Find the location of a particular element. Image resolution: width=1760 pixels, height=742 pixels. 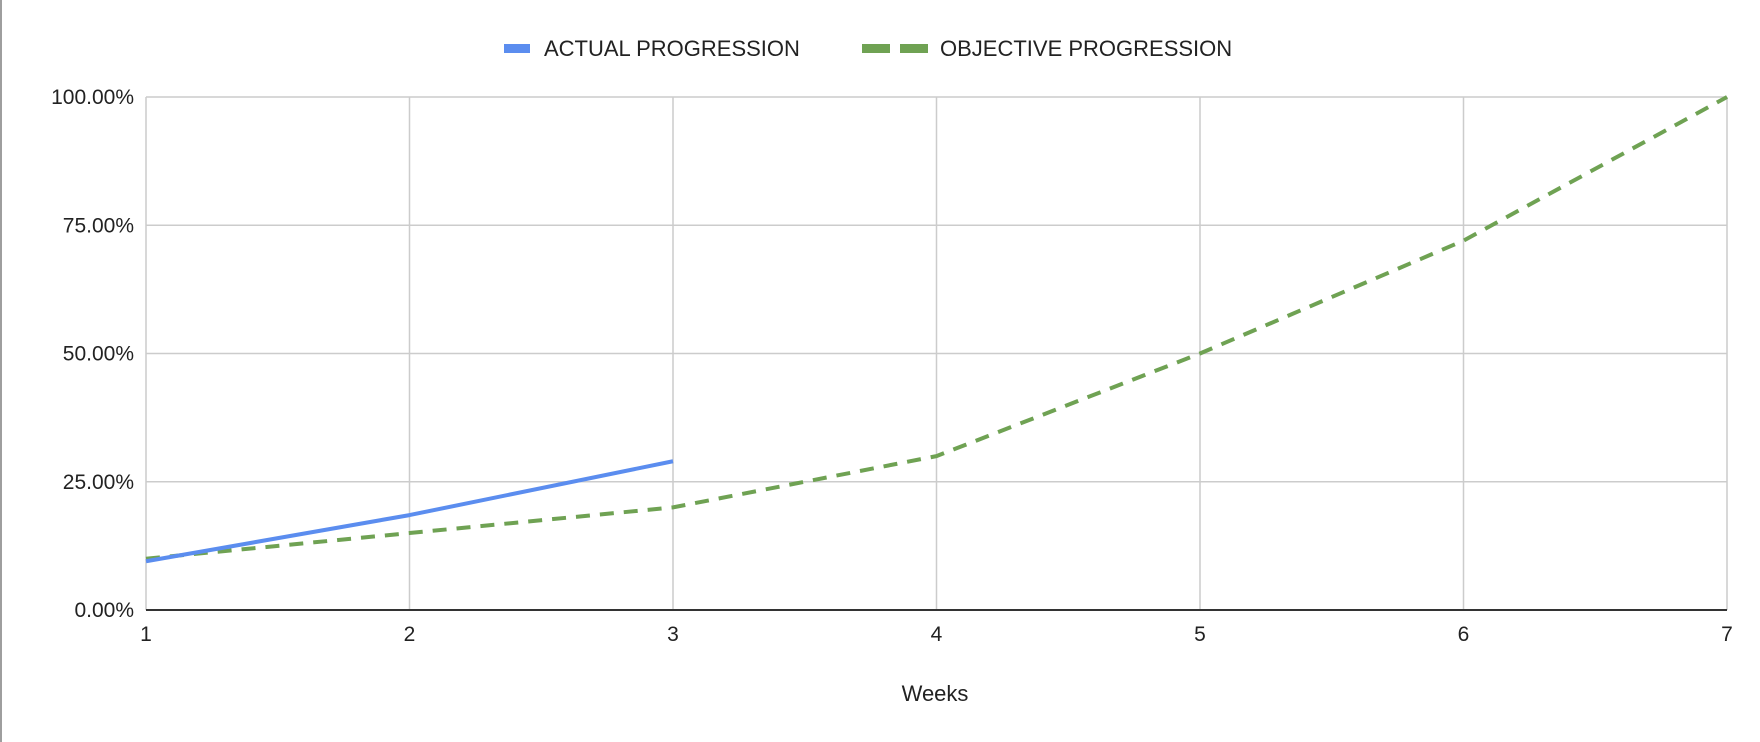

y-tick-label: 50.00% is located at coordinates (98, 354).